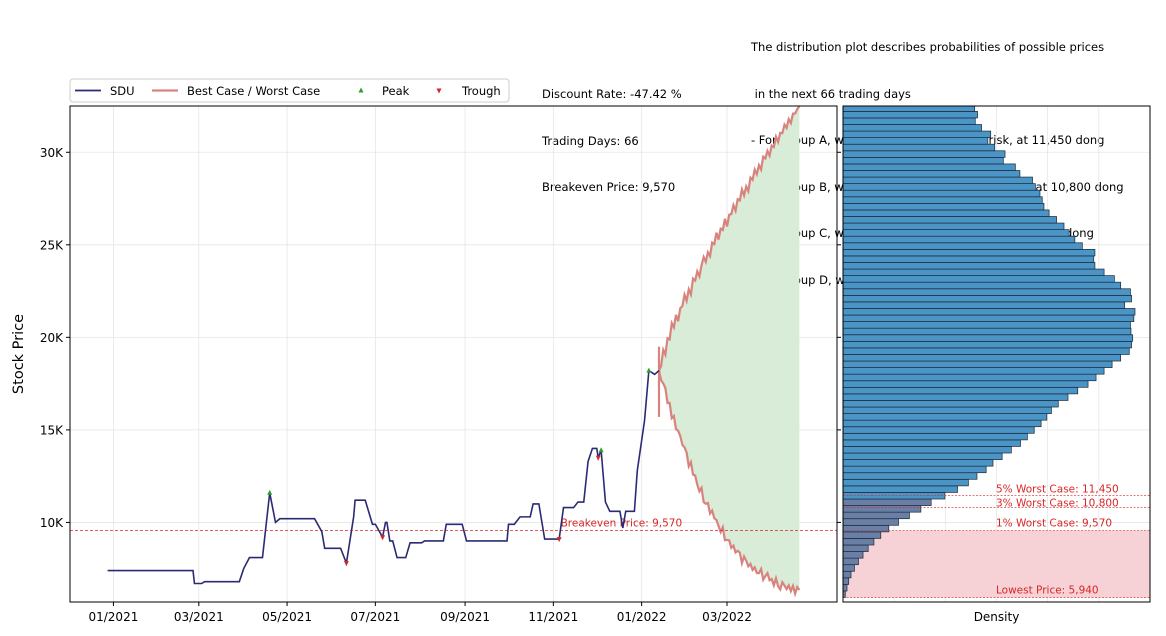  What do you see at coordinates (642, 617) in the screenshot?
I see `x-tick-label: 01/2022` at bounding box center [642, 617].